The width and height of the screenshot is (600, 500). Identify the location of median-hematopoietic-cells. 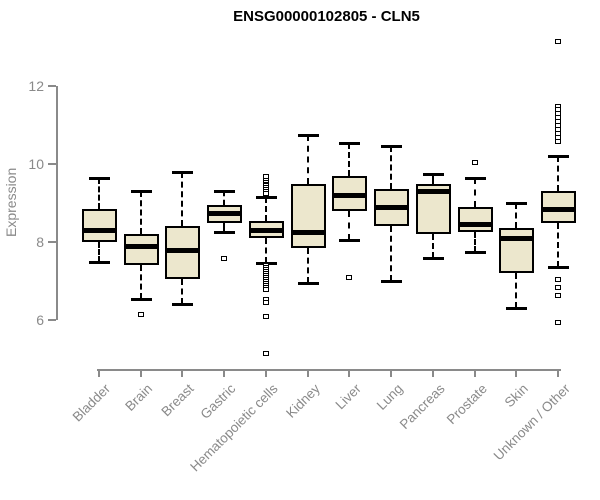
(266, 230).